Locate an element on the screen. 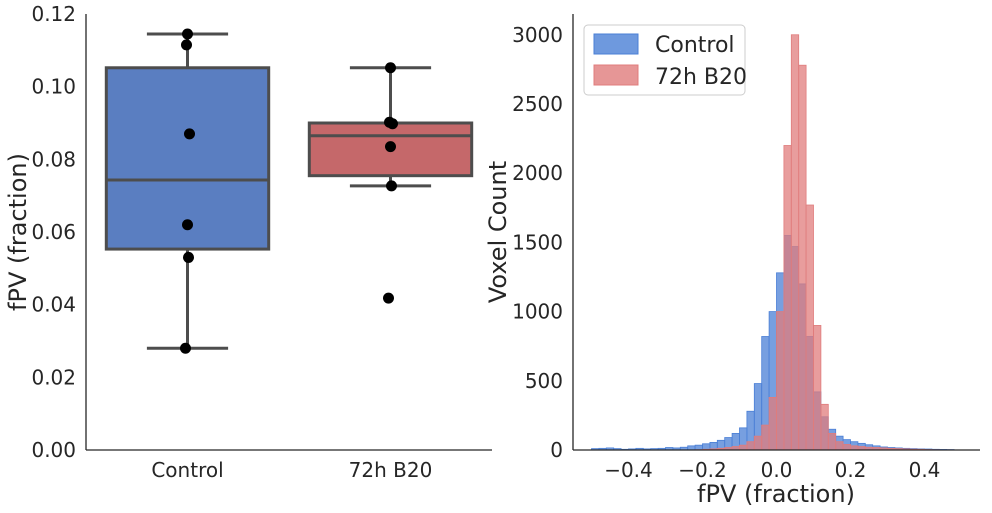  histogram-y-tick-label: 2500 is located at coordinates (537, 104).